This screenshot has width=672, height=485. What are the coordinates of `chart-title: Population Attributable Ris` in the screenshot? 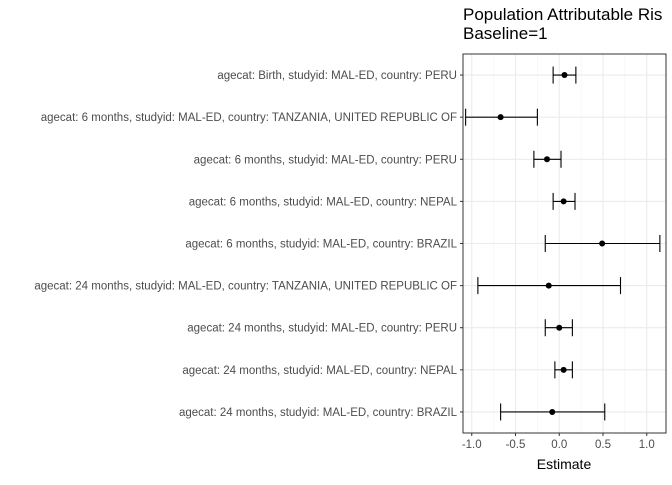 It's located at (562, 14).